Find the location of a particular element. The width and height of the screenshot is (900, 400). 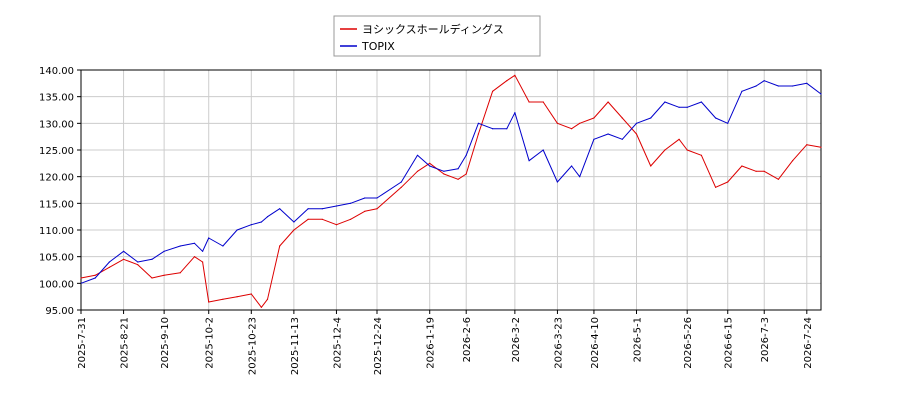

y-tick-label: 135.00 is located at coordinates (56, 98).